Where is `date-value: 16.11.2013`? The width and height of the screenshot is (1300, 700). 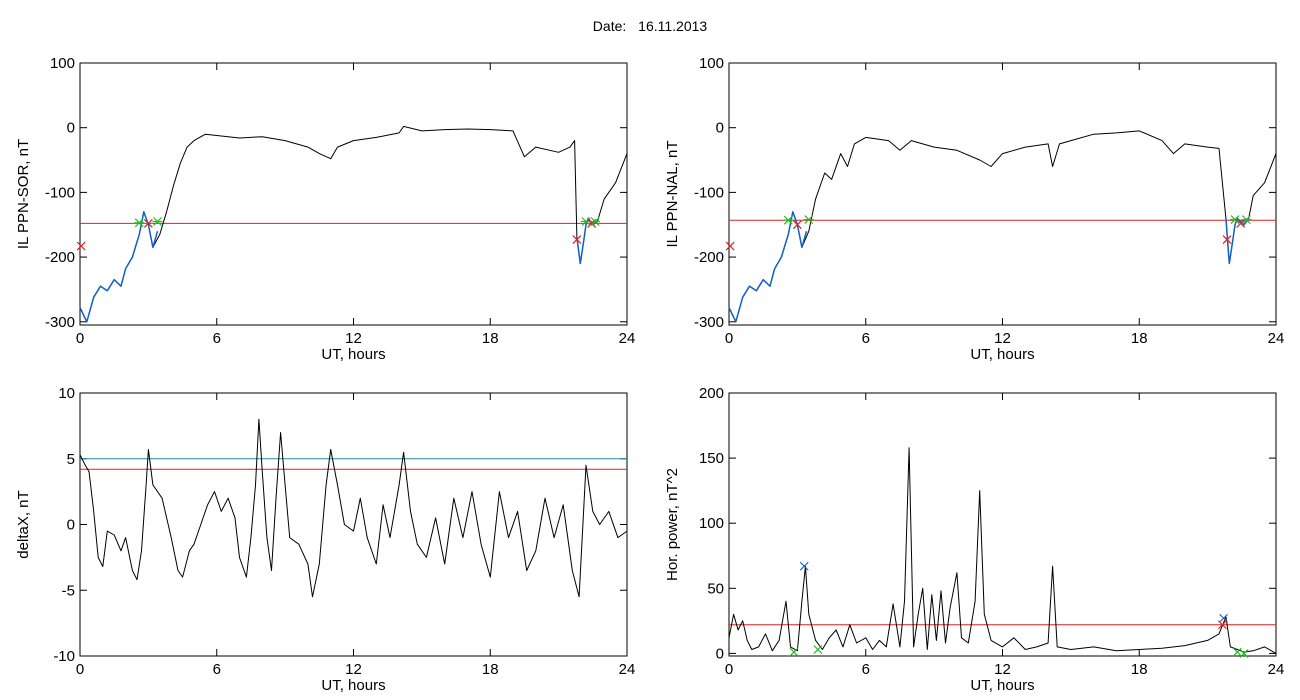
date-value: 16.11.2013 is located at coordinates (673, 26).